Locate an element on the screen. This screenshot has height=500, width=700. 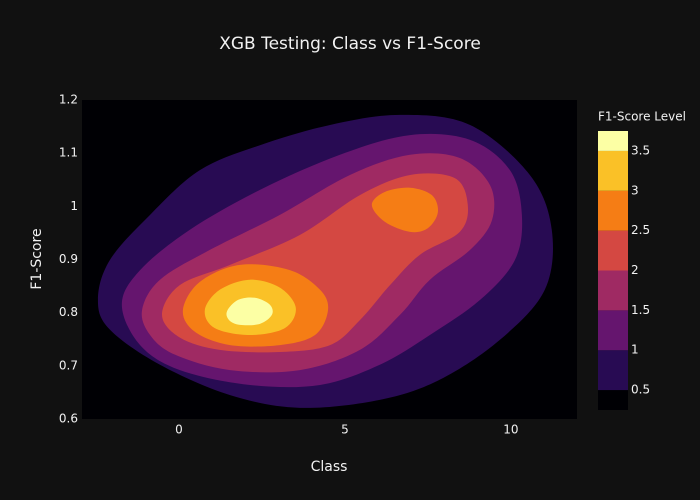
x-tick-label: 5 is located at coordinates (345, 430).